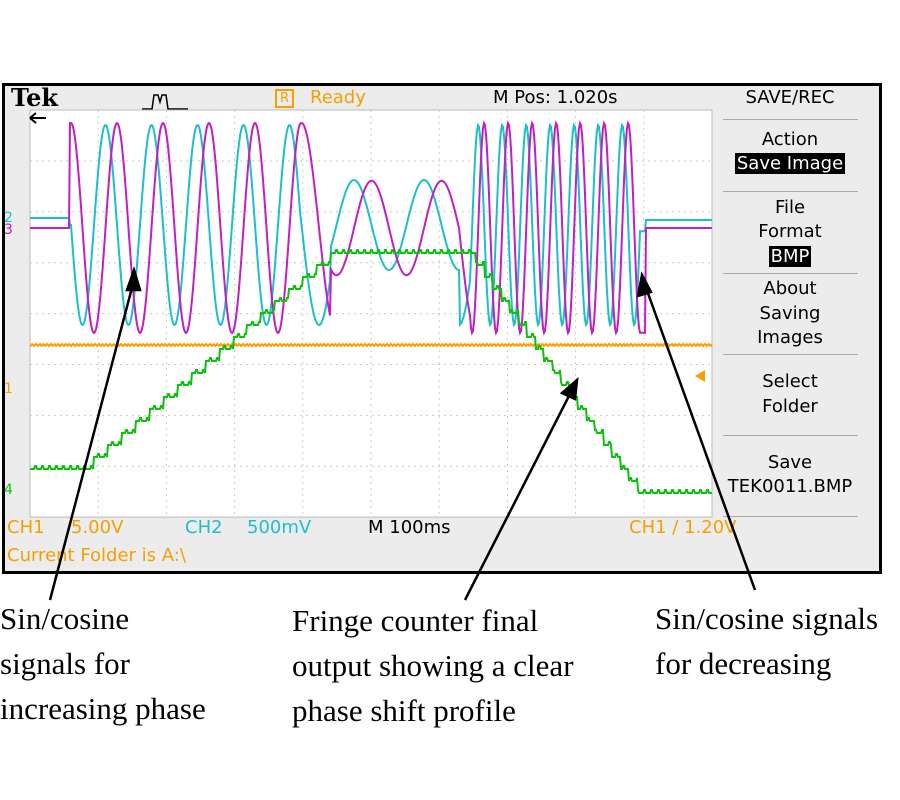  Describe the element at coordinates (790, 97) in the screenshot. I see `menu-title: SAVE/REC` at that location.